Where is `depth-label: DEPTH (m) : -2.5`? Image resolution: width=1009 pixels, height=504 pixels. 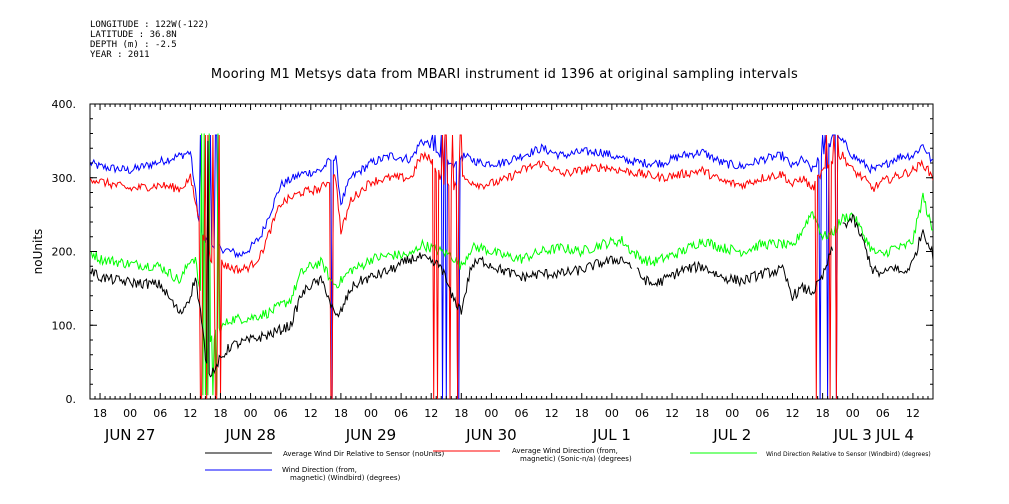 depth-label: DEPTH (m) : -2.5 is located at coordinates (133, 45).